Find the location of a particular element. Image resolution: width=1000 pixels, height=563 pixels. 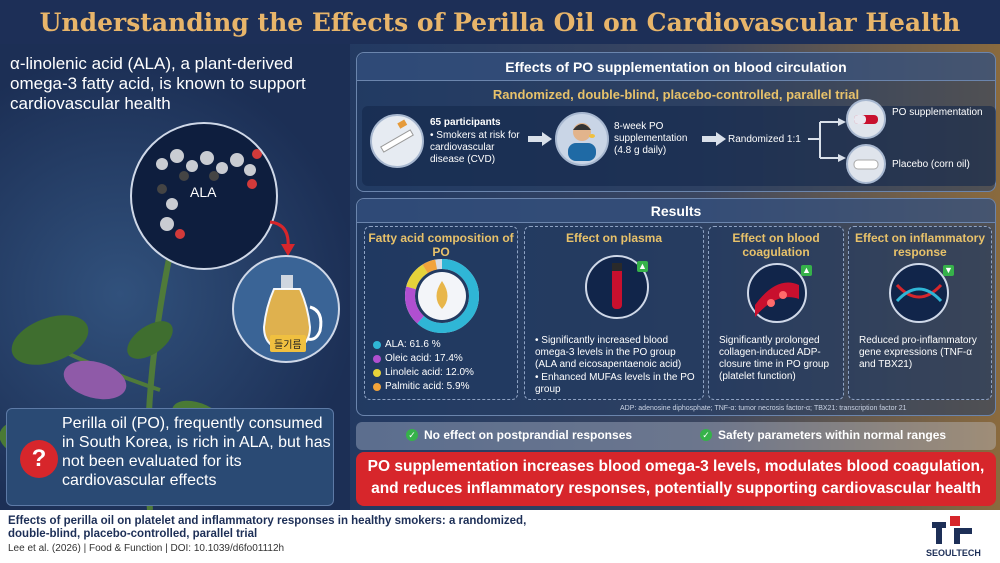

cigarette-icon is located at coordinates (397, 141).